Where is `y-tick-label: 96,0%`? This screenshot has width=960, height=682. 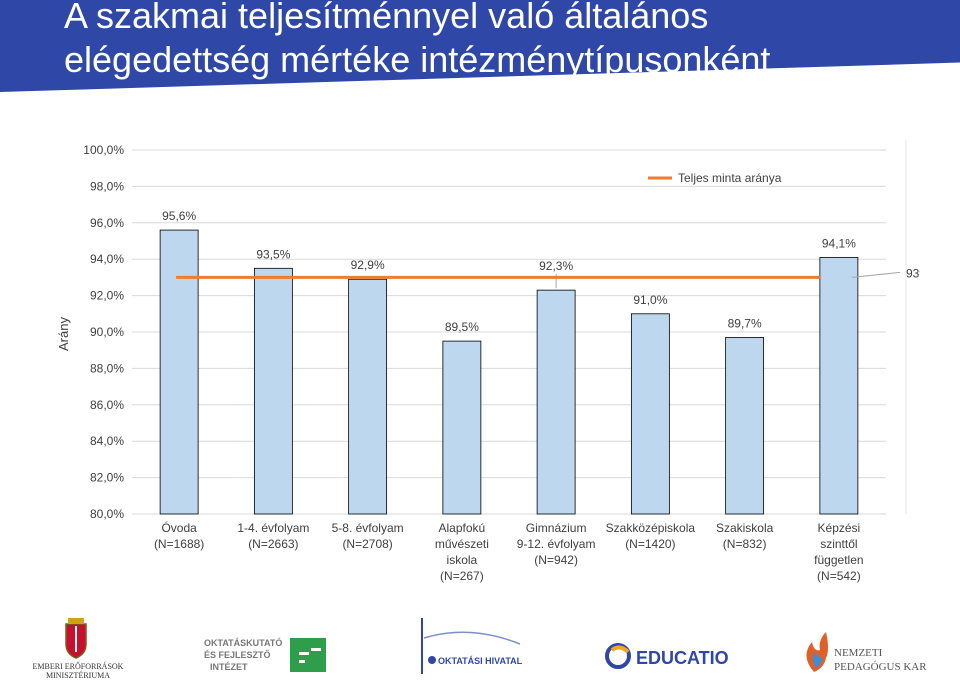 y-tick-label: 96,0% is located at coordinates (107, 223).